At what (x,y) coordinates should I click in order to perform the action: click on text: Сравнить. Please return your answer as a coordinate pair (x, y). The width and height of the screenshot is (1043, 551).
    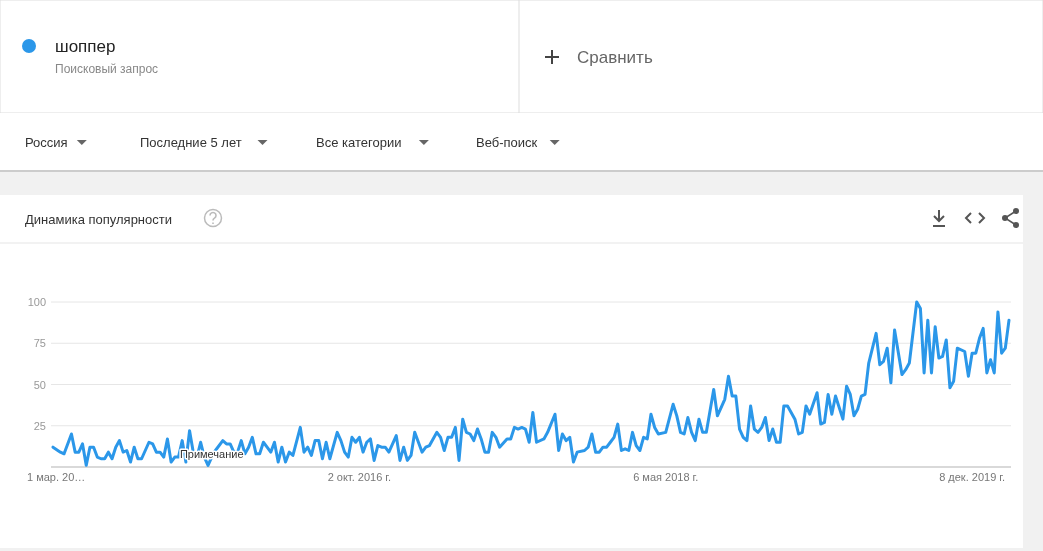
    Looking at the image, I should click on (615, 57).